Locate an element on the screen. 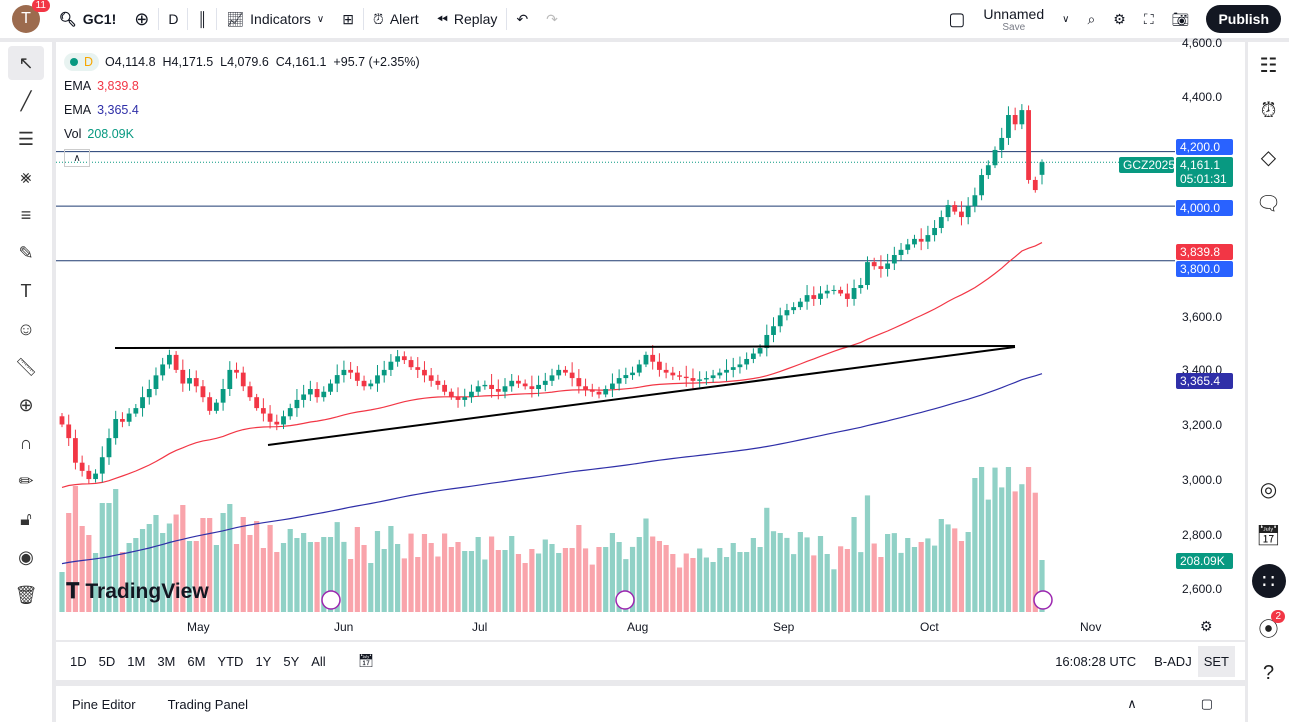 The image size is (1289, 722). keep-drawing-tool: ✏ is located at coordinates (26, 481).